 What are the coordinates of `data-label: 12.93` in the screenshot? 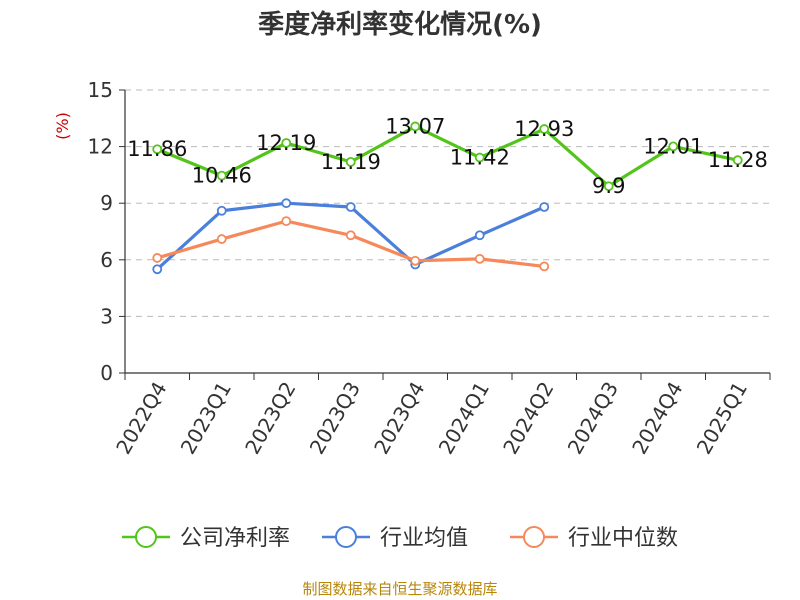 It's located at (544, 129).